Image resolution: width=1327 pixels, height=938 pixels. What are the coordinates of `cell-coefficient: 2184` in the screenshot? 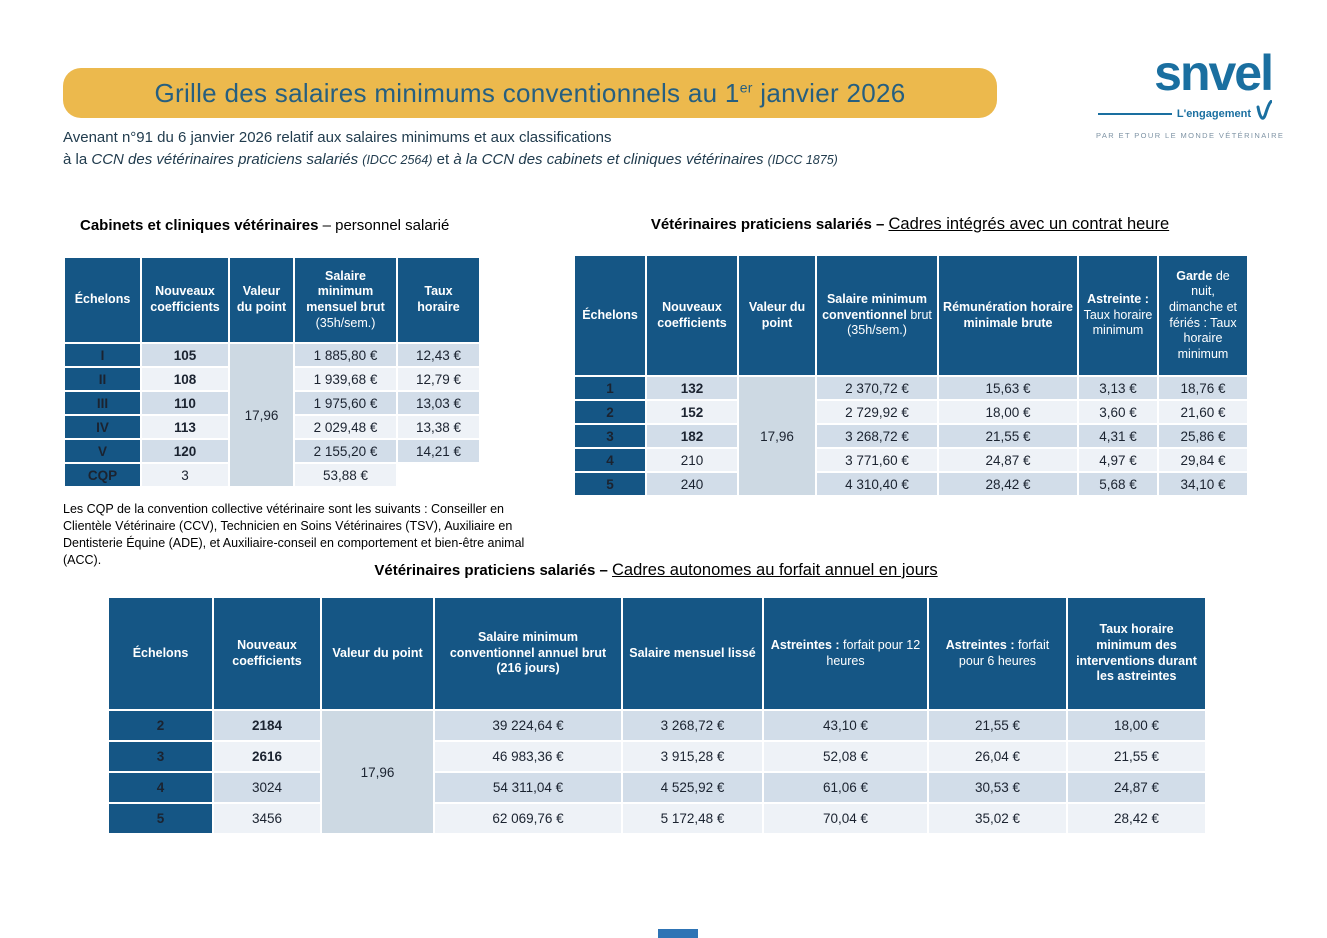 It's located at (267, 725).